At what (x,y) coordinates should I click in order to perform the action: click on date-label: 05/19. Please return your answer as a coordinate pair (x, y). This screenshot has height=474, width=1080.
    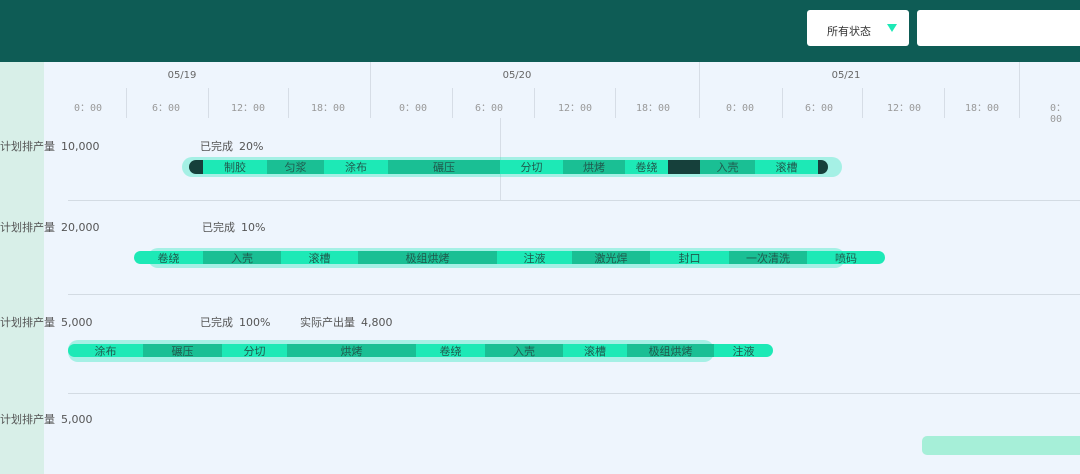
    Looking at the image, I should click on (182, 75).